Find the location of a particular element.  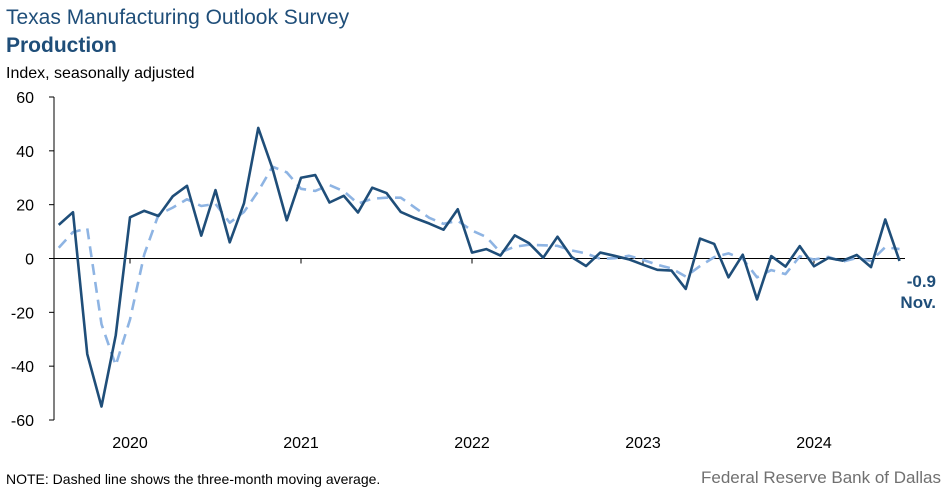

y-tick-label: 20 is located at coordinates (25, 206).